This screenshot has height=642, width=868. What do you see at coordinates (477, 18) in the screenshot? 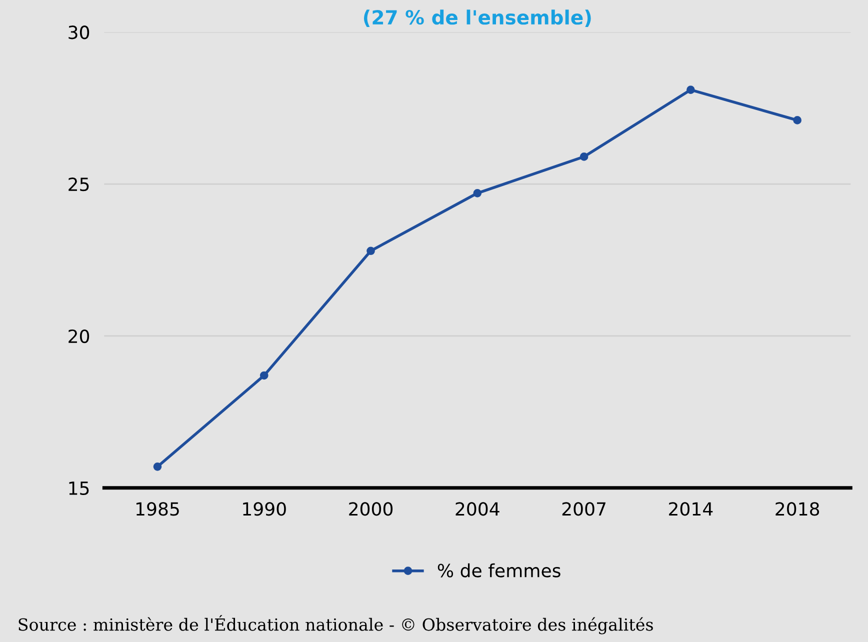
I see `chart-subtitle: (27 % de l'ensemble)` at bounding box center [477, 18].